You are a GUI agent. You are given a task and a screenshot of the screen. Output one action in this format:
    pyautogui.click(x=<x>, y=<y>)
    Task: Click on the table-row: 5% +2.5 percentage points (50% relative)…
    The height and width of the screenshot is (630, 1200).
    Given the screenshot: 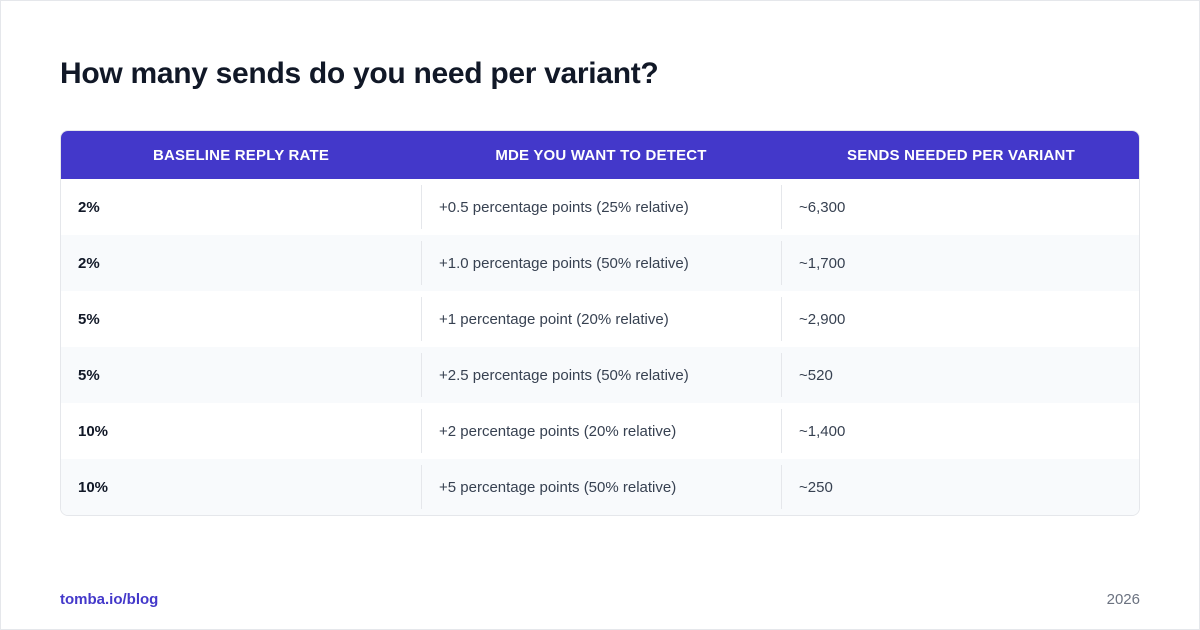 What is the action you would take?
    pyautogui.click(x=600, y=375)
    